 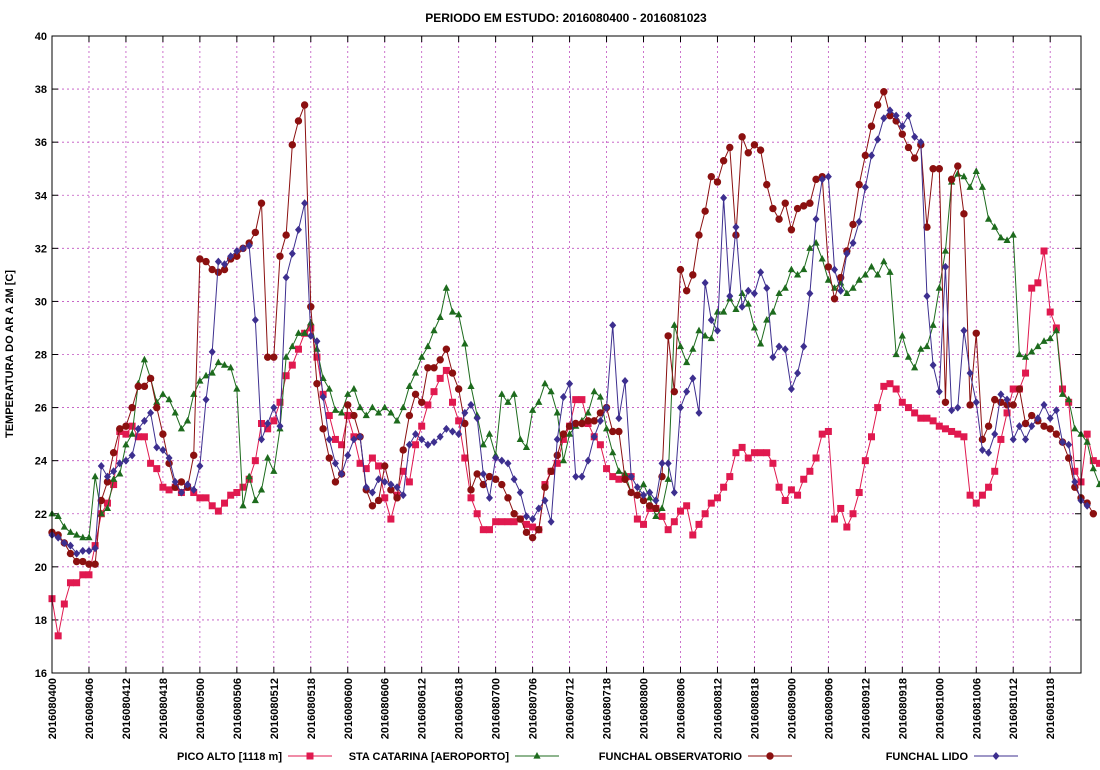 What do you see at coordinates (41, 674) in the screenshot?
I see `y-tick-label: 16` at bounding box center [41, 674].